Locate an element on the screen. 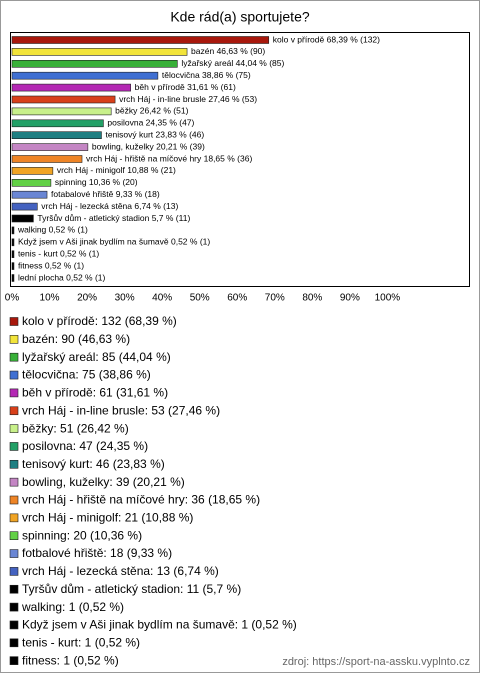 The width and height of the screenshot is (480, 673). data-label: posilovna 24,35 % (47) is located at coordinates (150, 123).